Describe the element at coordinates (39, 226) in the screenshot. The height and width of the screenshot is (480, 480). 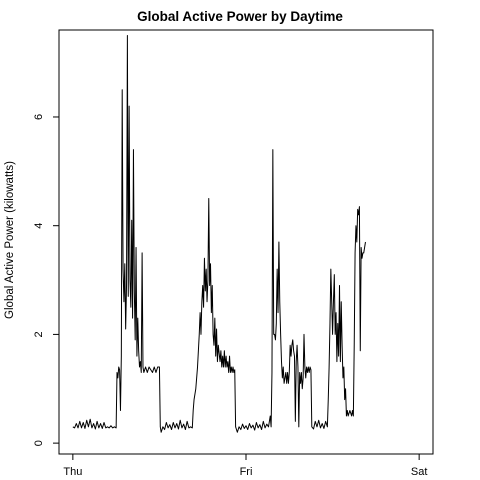
I see `y-tick-label-2: 4` at that location.